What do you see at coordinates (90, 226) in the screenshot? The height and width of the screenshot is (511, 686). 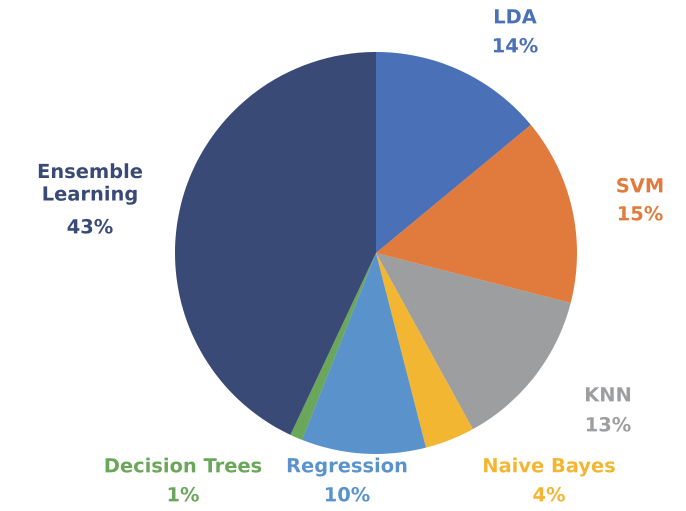 I see `data-label: 43%` at bounding box center [90, 226].